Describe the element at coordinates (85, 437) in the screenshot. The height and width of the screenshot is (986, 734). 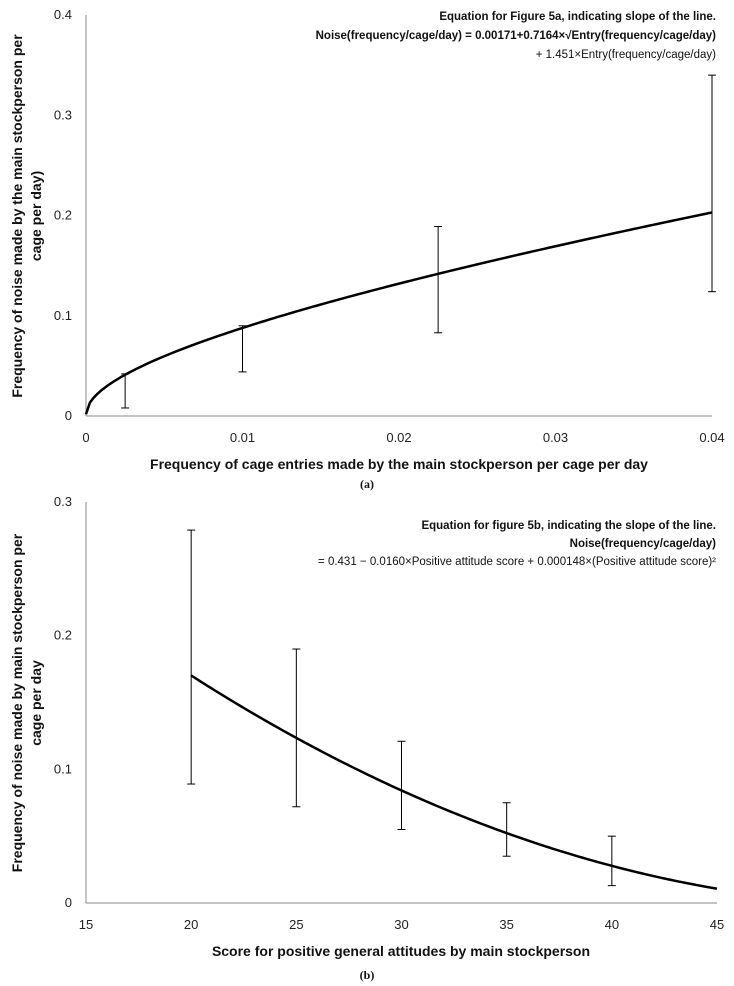
I see `x-tick-label: 0` at that location.